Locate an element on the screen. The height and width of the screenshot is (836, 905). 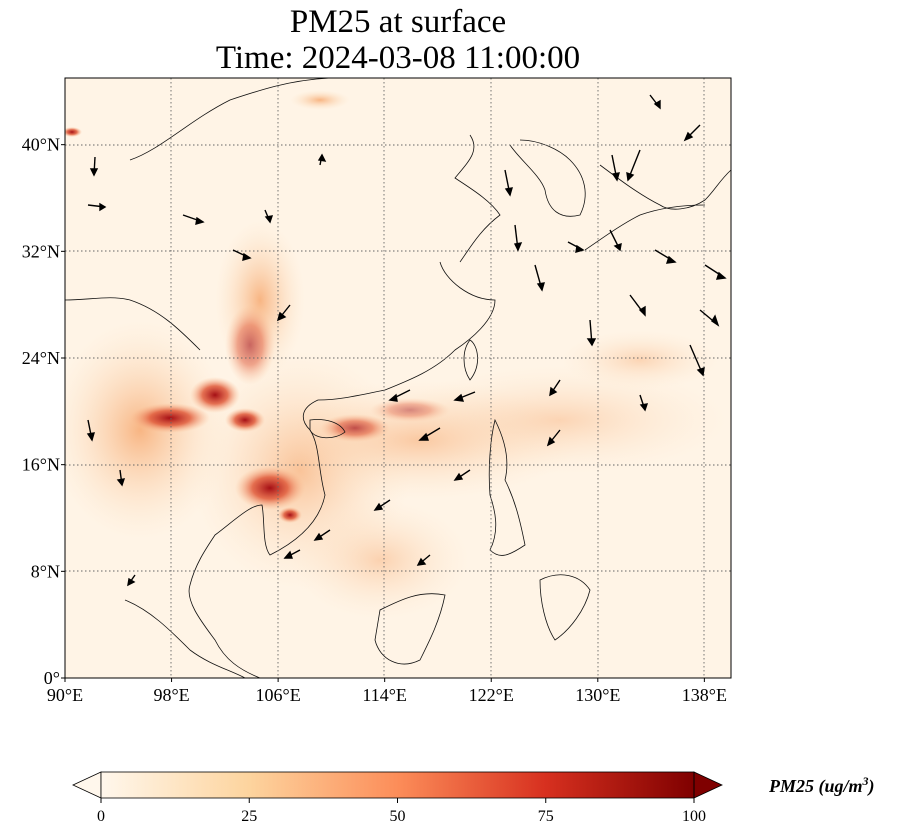
colorbar-label: PM25 (ug/m3) is located at coordinates (822, 785).